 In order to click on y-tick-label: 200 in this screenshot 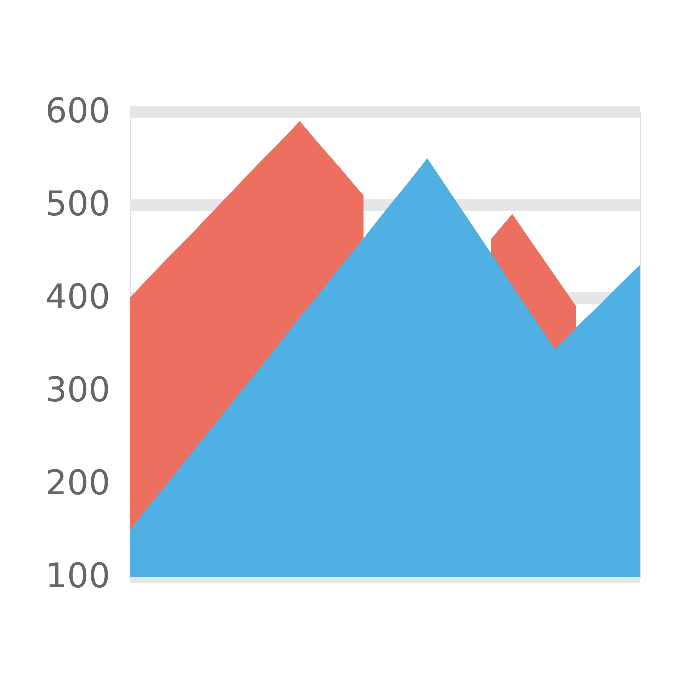, I will do `click(78, 484)`.